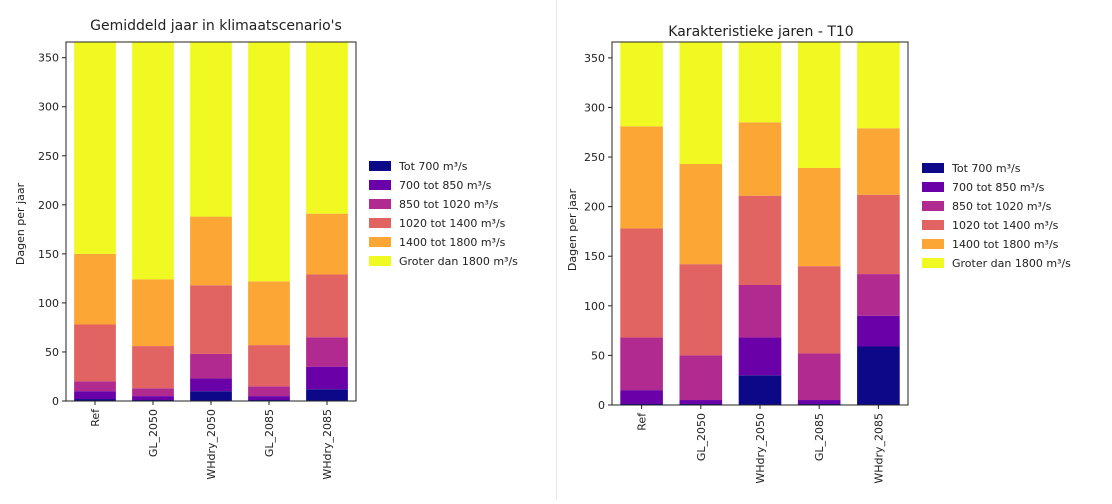 The image size is (1112, 504). I want to click on x-tick-label: WHdry_2050, so click(211, 444).